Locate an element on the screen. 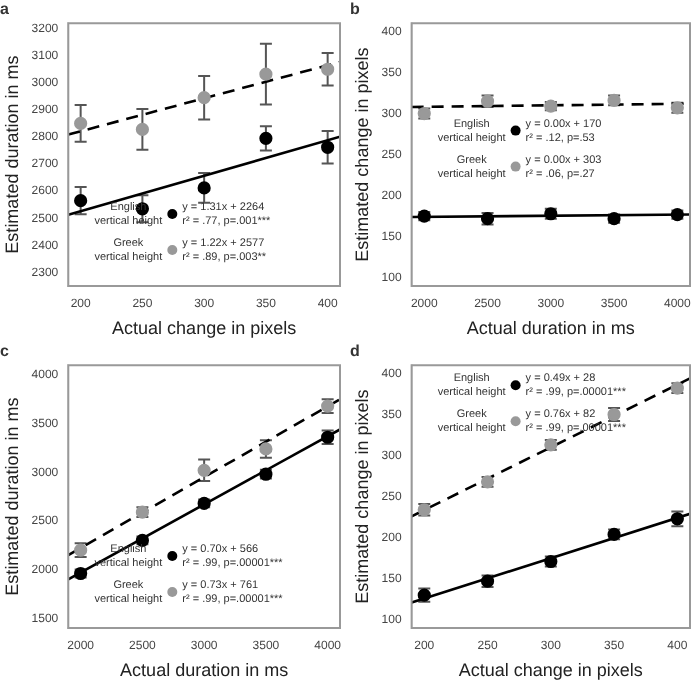  chart-title: b is located at coordinates (355, 9).